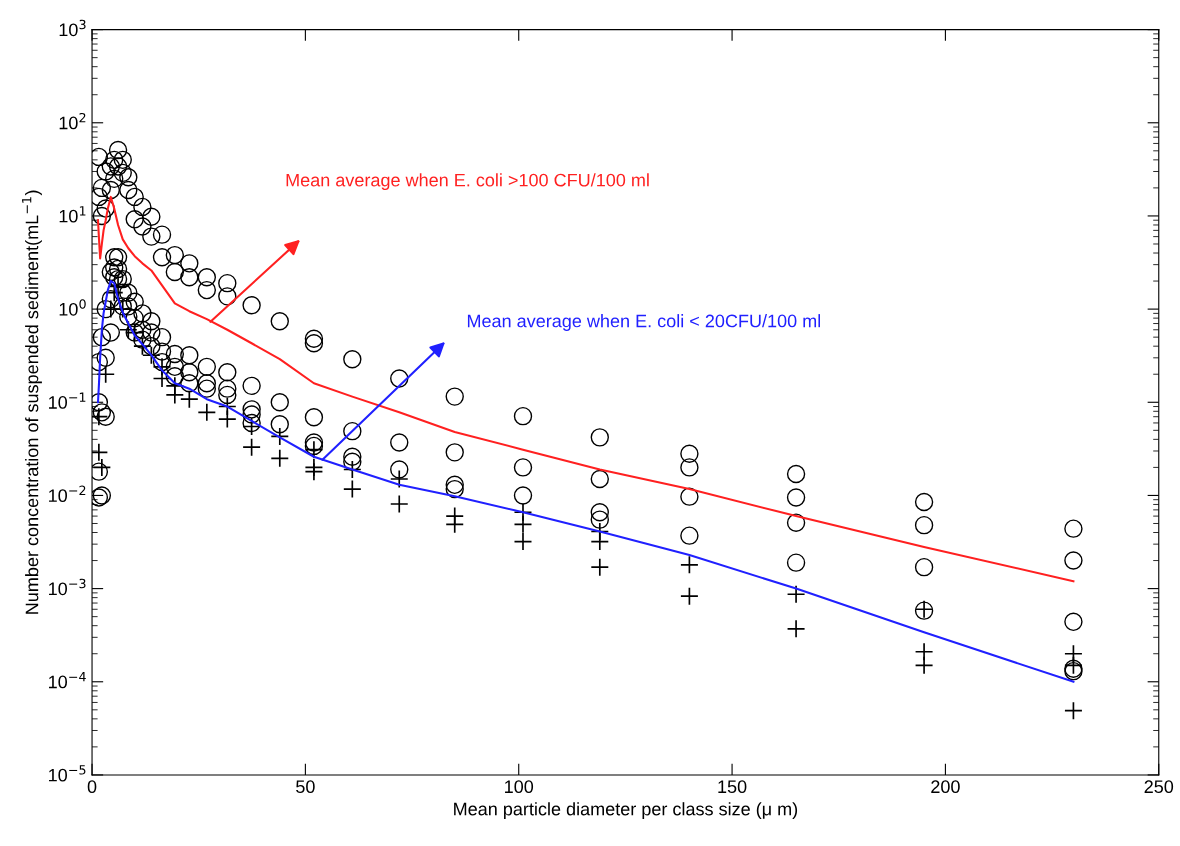 The width and height of the screenshot is (1180, 846). I want to click on y-tick-label: 10$^{−5}$, so click(67, 773).